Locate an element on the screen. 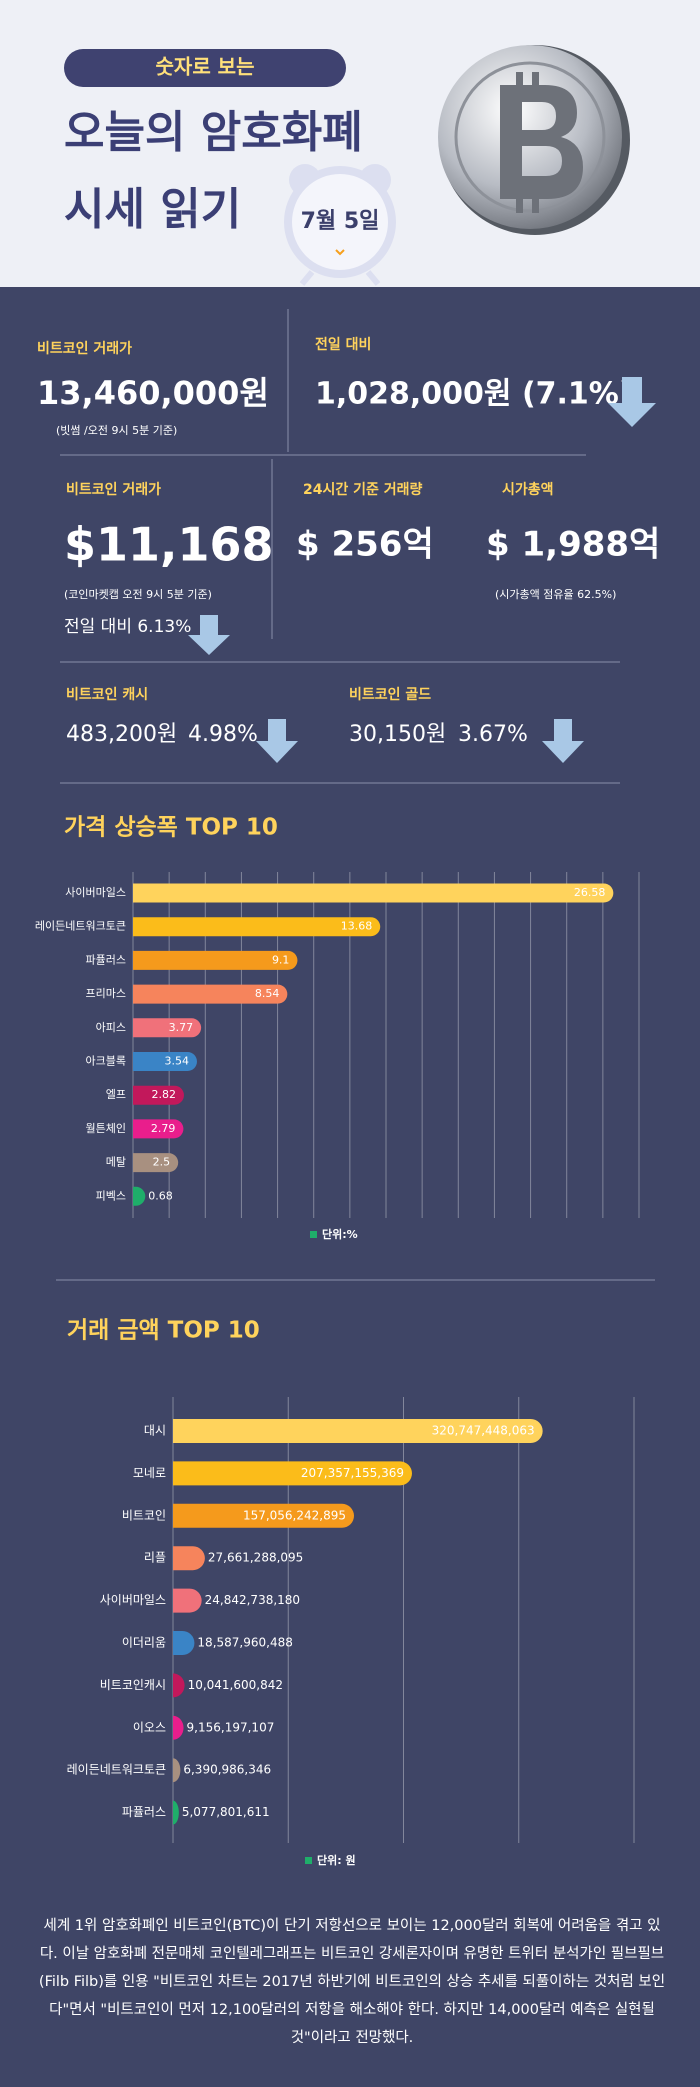 The width and height of the screenshot is (700, 2087). value-label: 3.54 is located at coordinates (176, 1061).